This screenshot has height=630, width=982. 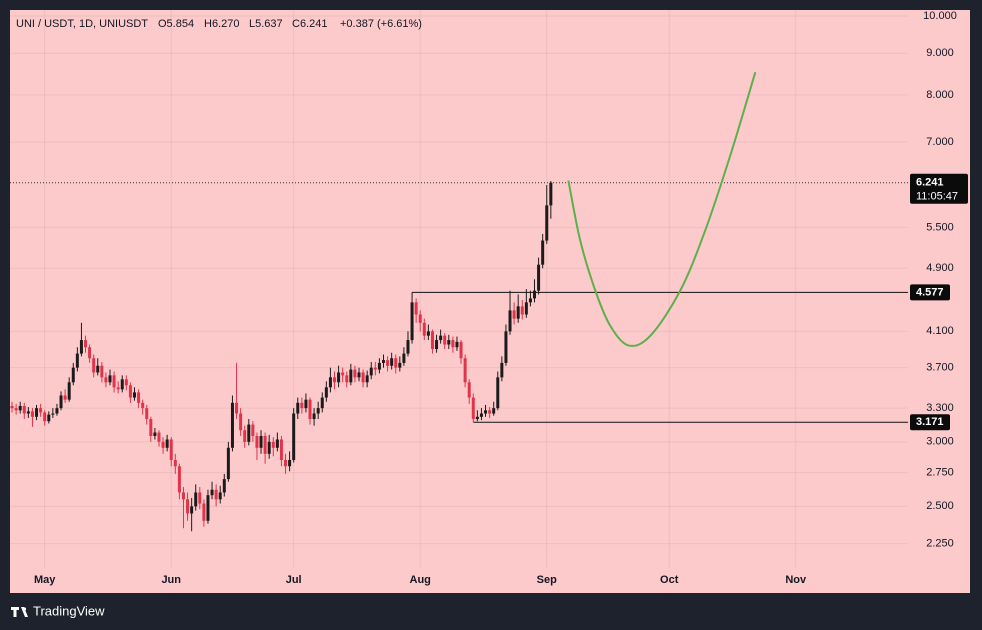 I want to click on y-tick-label: 7.000, so click(x=940, y=142).